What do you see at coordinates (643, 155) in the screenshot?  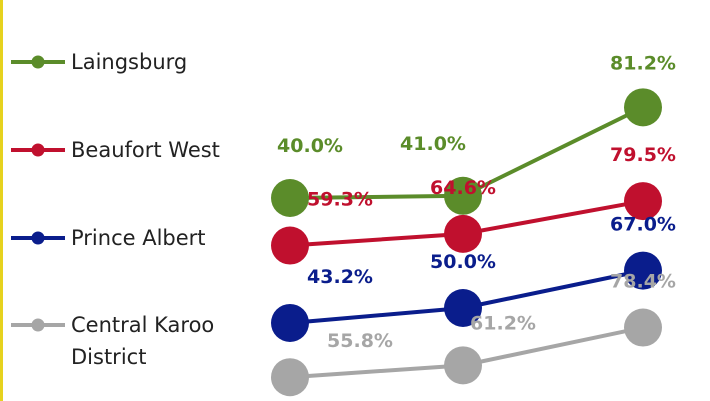 I see `data-label: 79.5%` at bounding box center [643, 155].